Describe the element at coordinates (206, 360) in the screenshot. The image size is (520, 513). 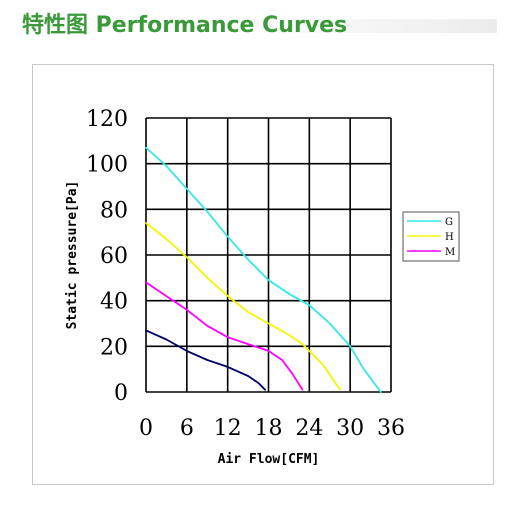
I see `series-line-unnamed` at that location.